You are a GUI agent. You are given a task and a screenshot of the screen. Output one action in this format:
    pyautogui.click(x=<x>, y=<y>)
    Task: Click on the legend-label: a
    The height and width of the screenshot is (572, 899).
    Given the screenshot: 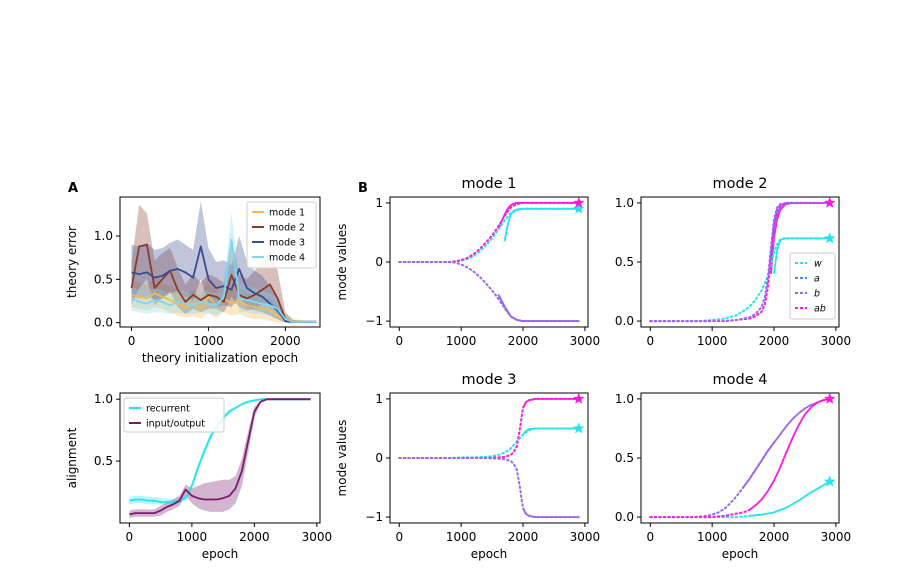 What is the action you would take?
    pyautogui.click(x=817, y=279)
    